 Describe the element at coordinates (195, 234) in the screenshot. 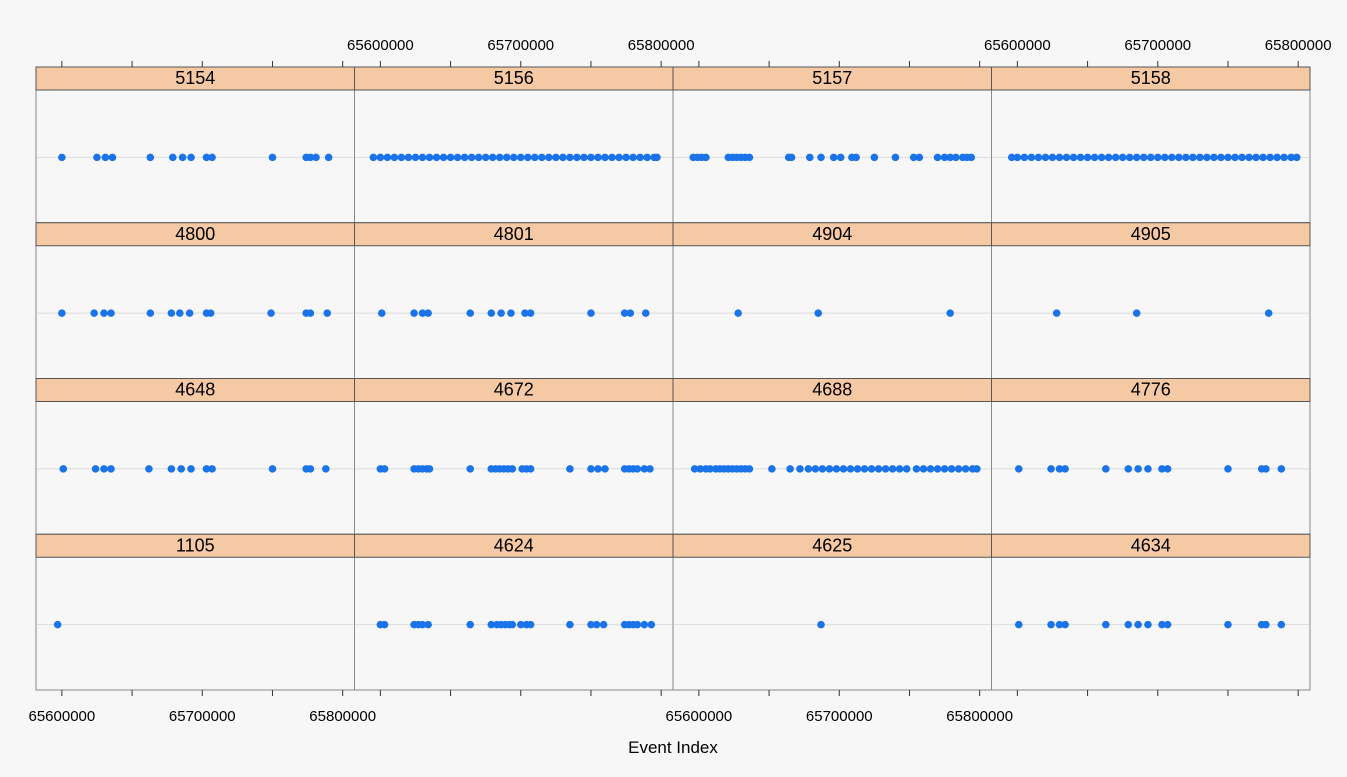

I see `strip-label: 4800` at that location.